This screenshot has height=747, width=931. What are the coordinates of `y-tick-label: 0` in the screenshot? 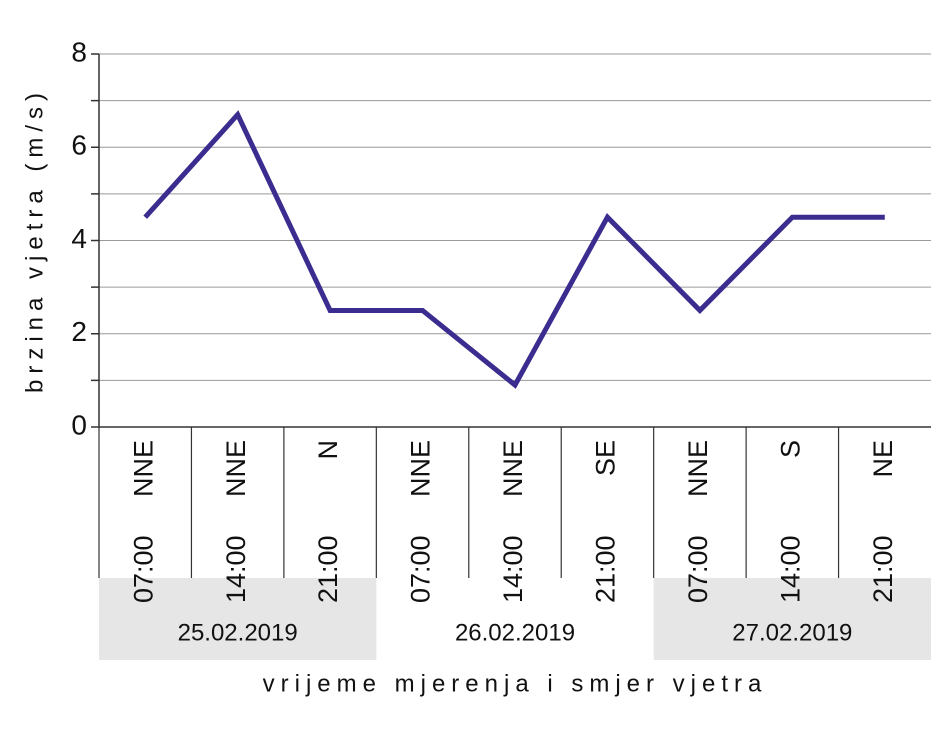 It's located at (79, 424).